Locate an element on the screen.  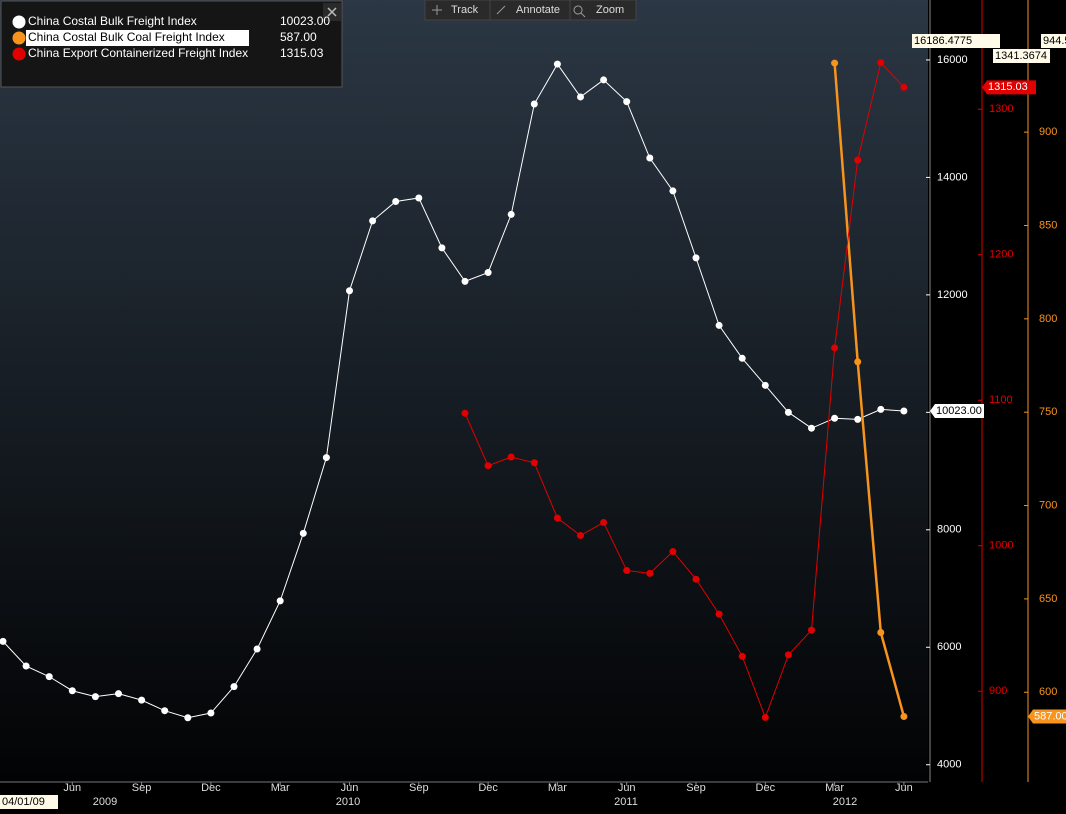
axis-max-box is located at coordinates (956, 41).